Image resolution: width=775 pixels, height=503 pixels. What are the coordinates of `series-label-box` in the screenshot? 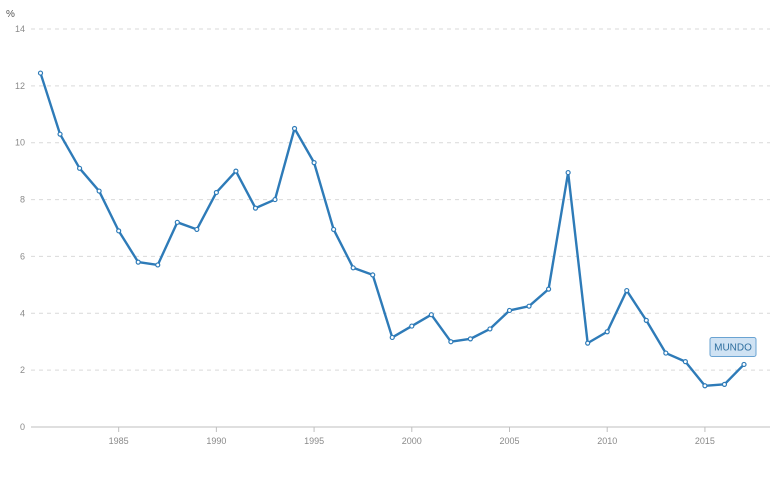 It's located at (733, 346).